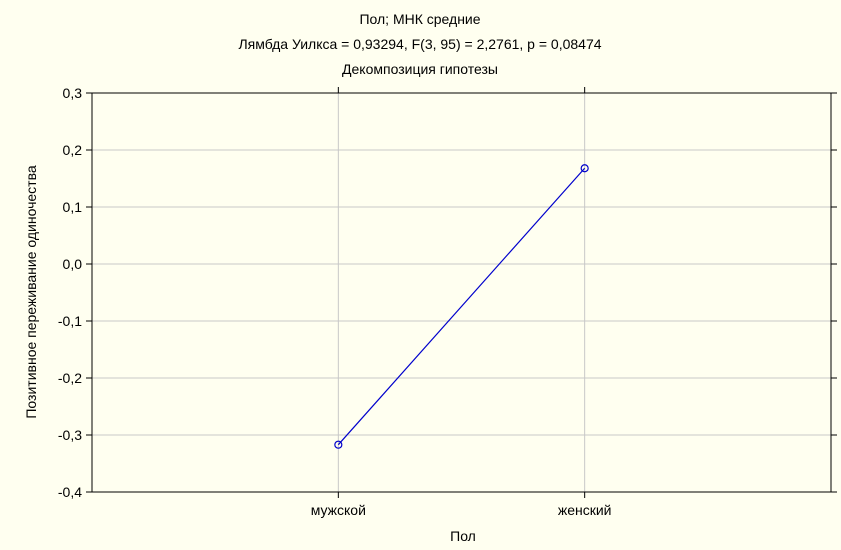  What do you see at coordinates (70, 378) in the screenshot?
I see `y-tick-label: -0,2` at bounding box center [70, 378].